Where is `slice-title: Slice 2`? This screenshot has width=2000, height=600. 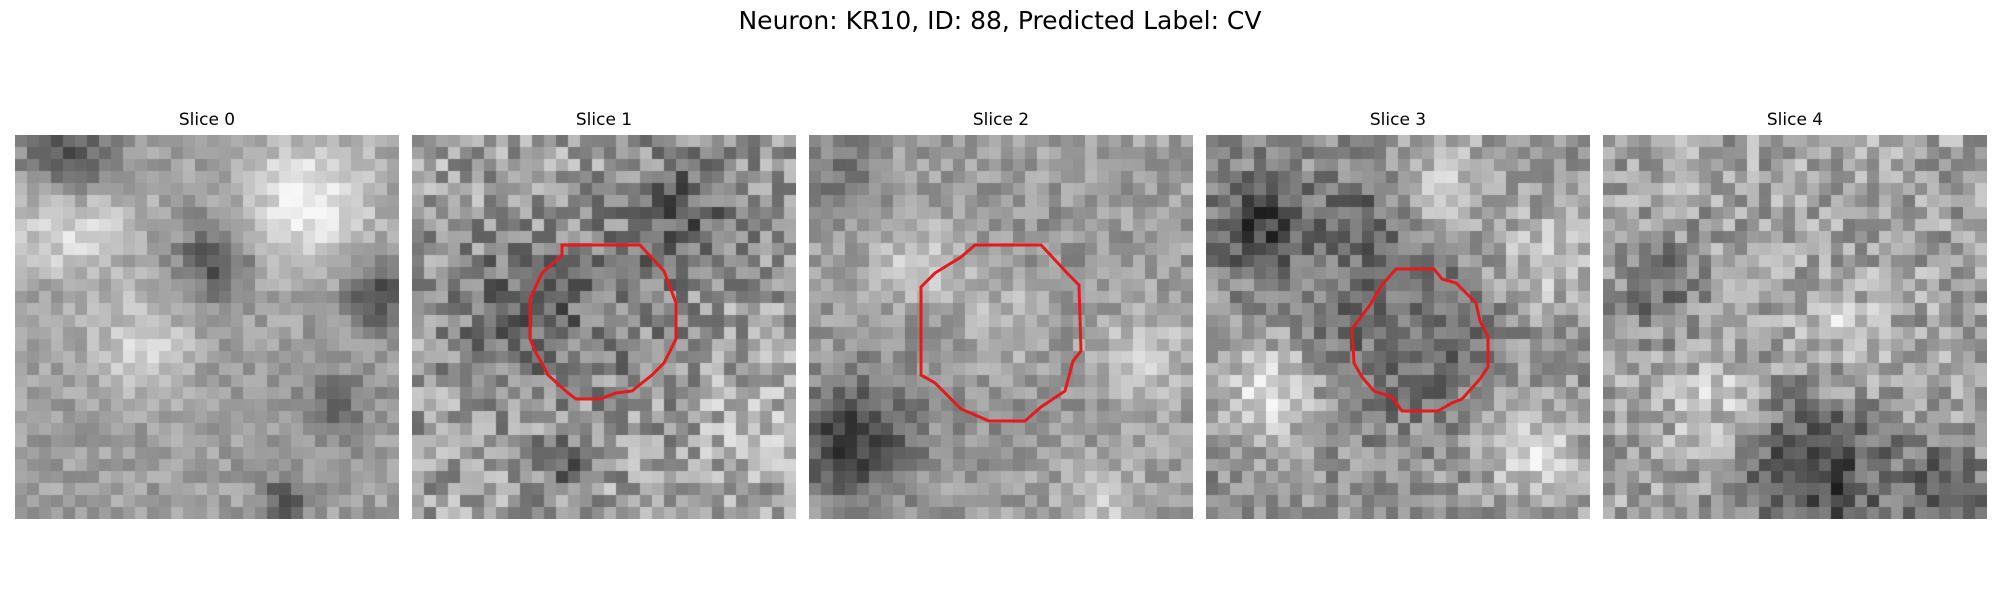
slice-title: Slice 2 is located at coordinates (1001, 120).